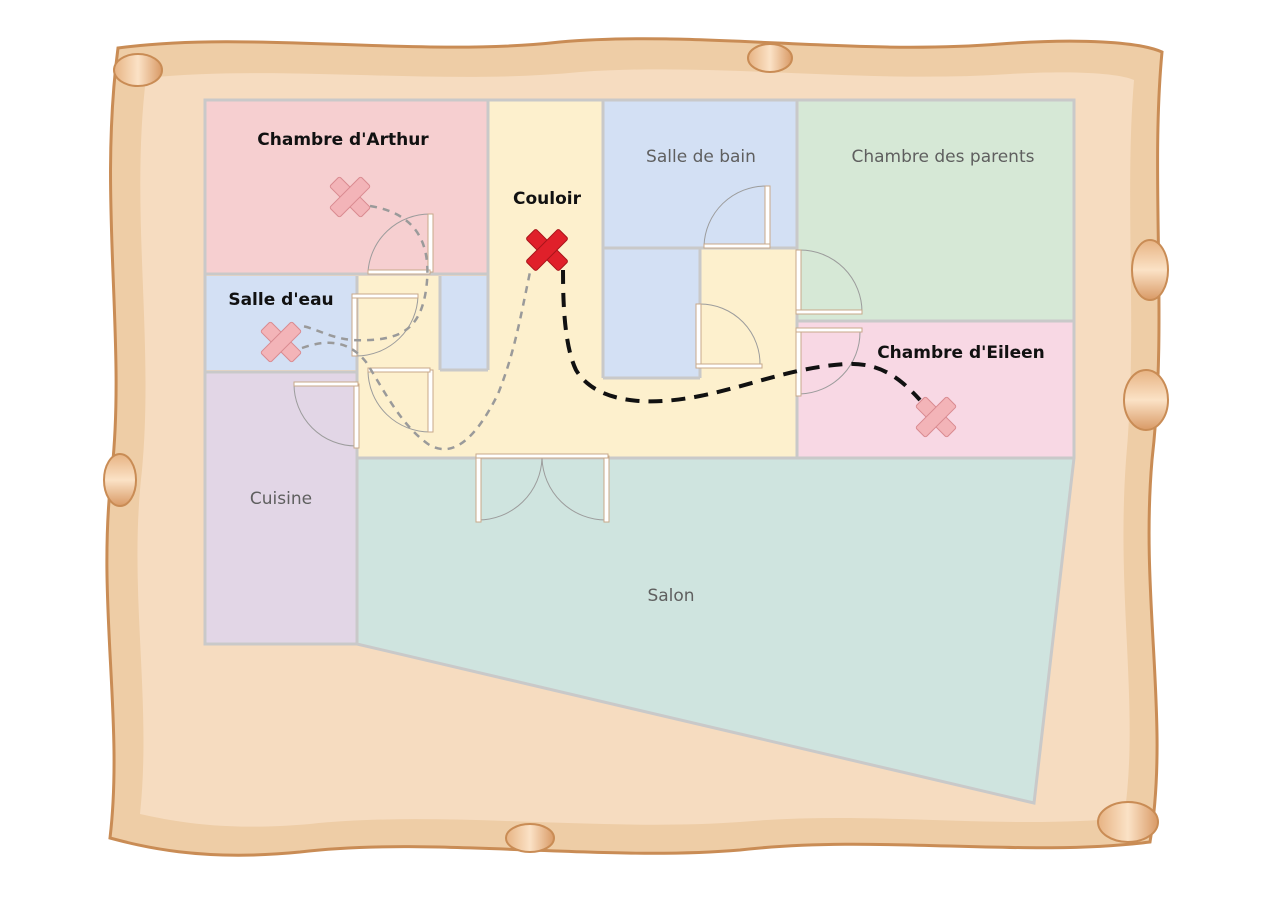 The height and width of the screenshot is (906, 1280). I want to click on scroll-curl-right, so click(1146, 400).